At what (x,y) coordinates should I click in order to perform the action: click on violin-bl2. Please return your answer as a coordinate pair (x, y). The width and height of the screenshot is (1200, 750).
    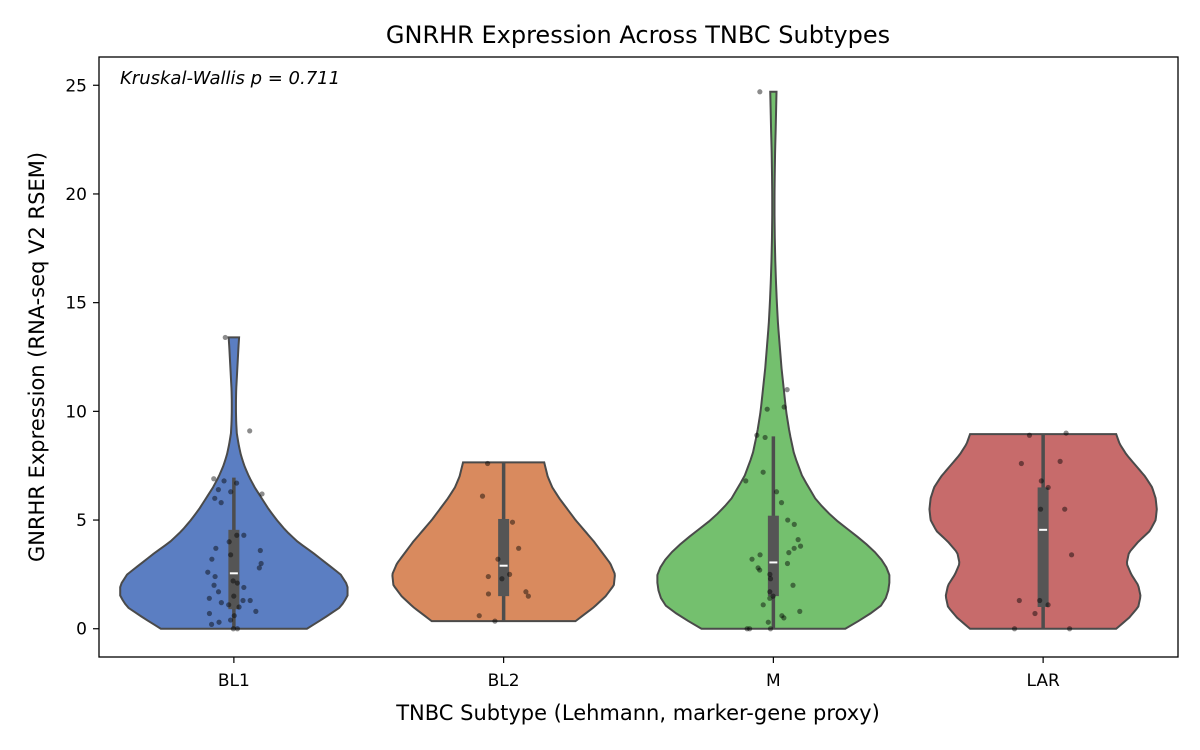
    Looking at the image, I should click on (503, 542).